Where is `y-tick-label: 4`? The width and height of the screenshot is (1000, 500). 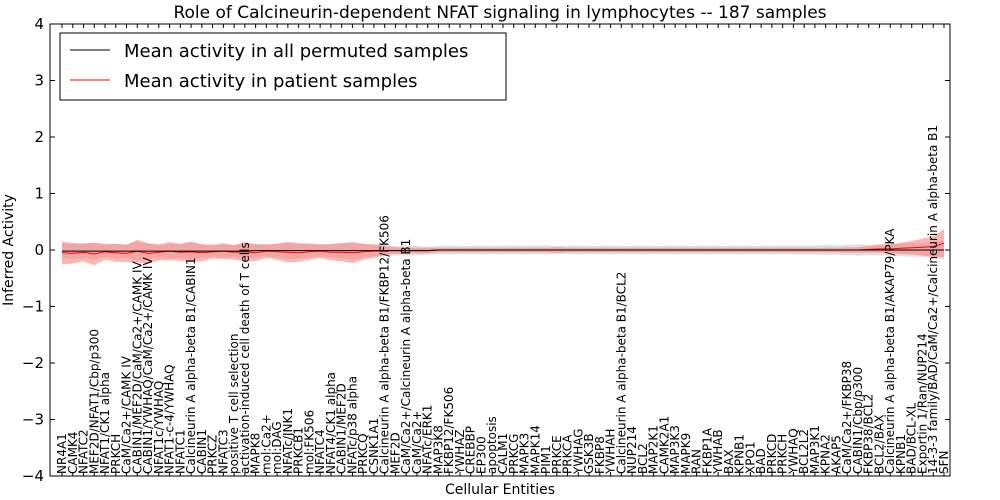
y-tick-label: 4 is located at coordinates (39, 24).